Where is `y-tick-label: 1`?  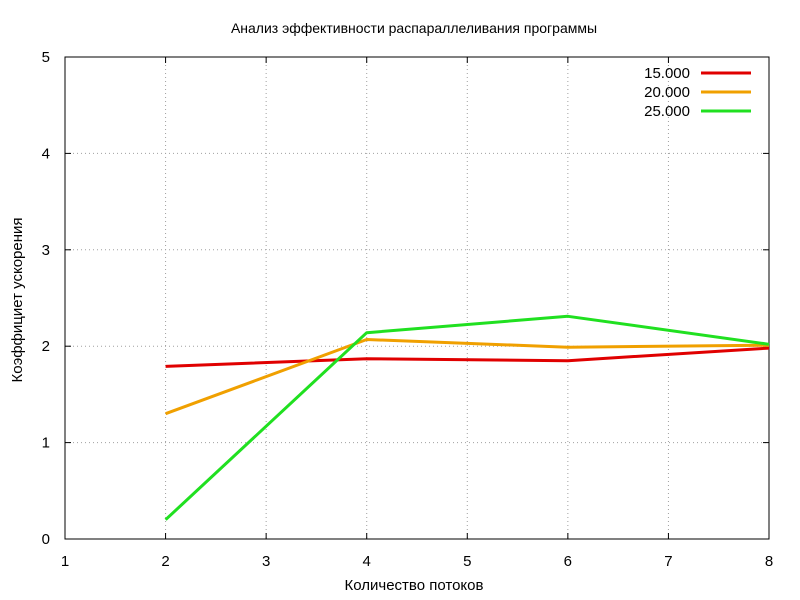
y-tick-label: 1 is located at coordinates (46, 443).